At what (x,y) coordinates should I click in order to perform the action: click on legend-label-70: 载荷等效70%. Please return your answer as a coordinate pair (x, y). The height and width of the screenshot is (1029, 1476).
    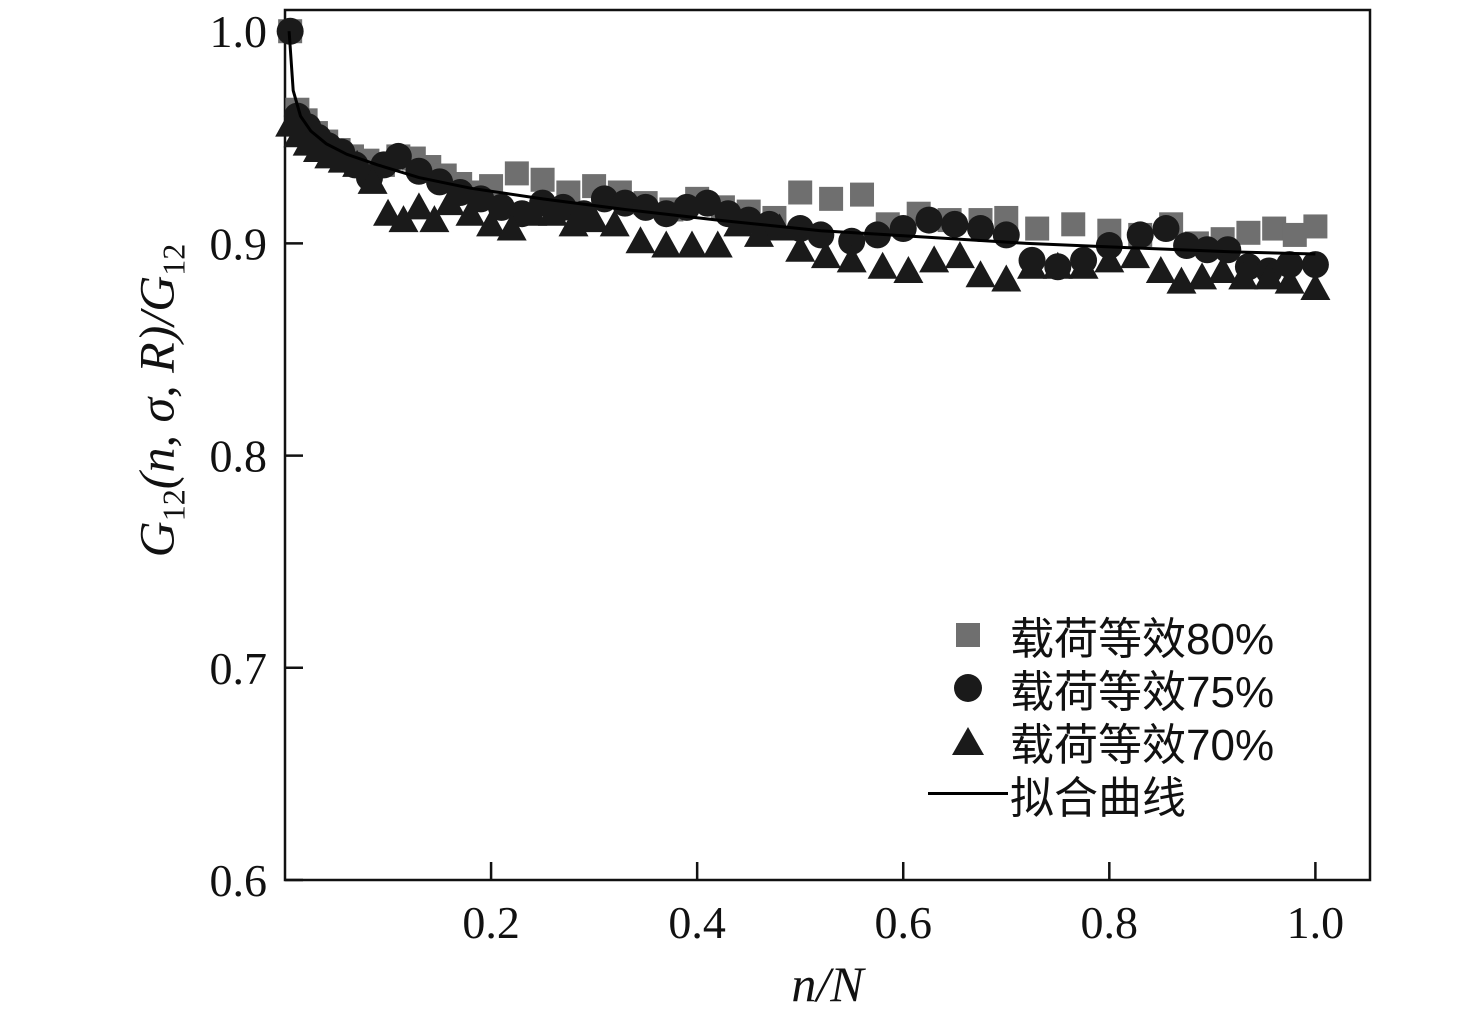
    Looking at the image, I should click on (1142, 745).